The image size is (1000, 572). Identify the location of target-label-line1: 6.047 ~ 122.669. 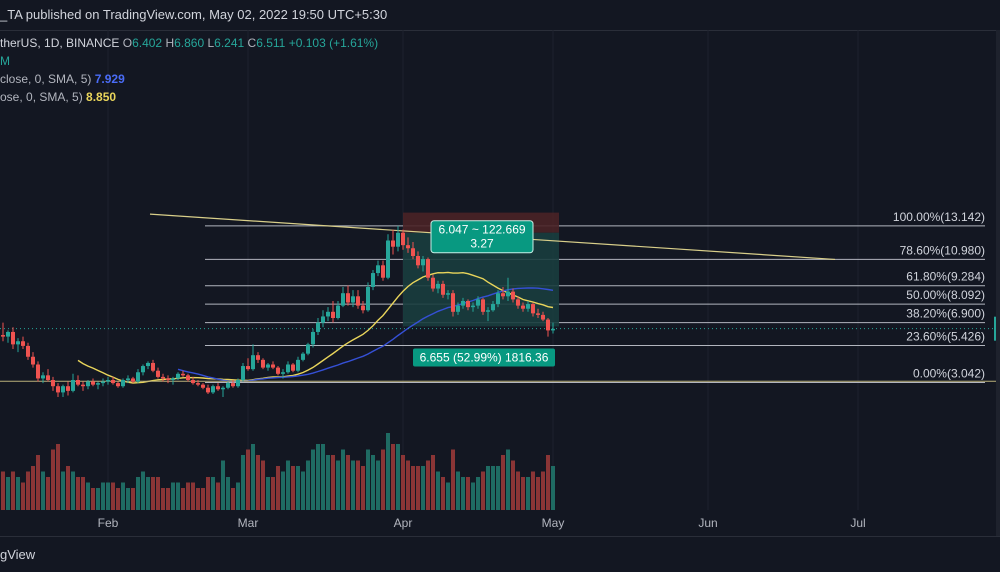
(481, 230).